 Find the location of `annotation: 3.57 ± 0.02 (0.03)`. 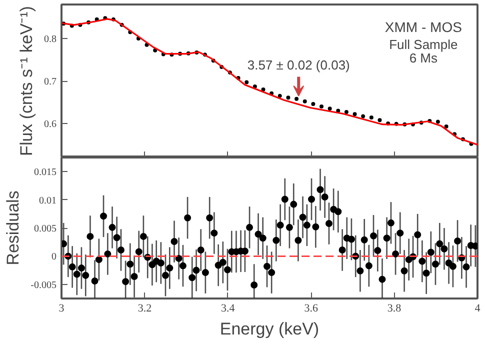

annotation: 3.57 ± 0.02 (0.03) is located at coordinates (298, 65).